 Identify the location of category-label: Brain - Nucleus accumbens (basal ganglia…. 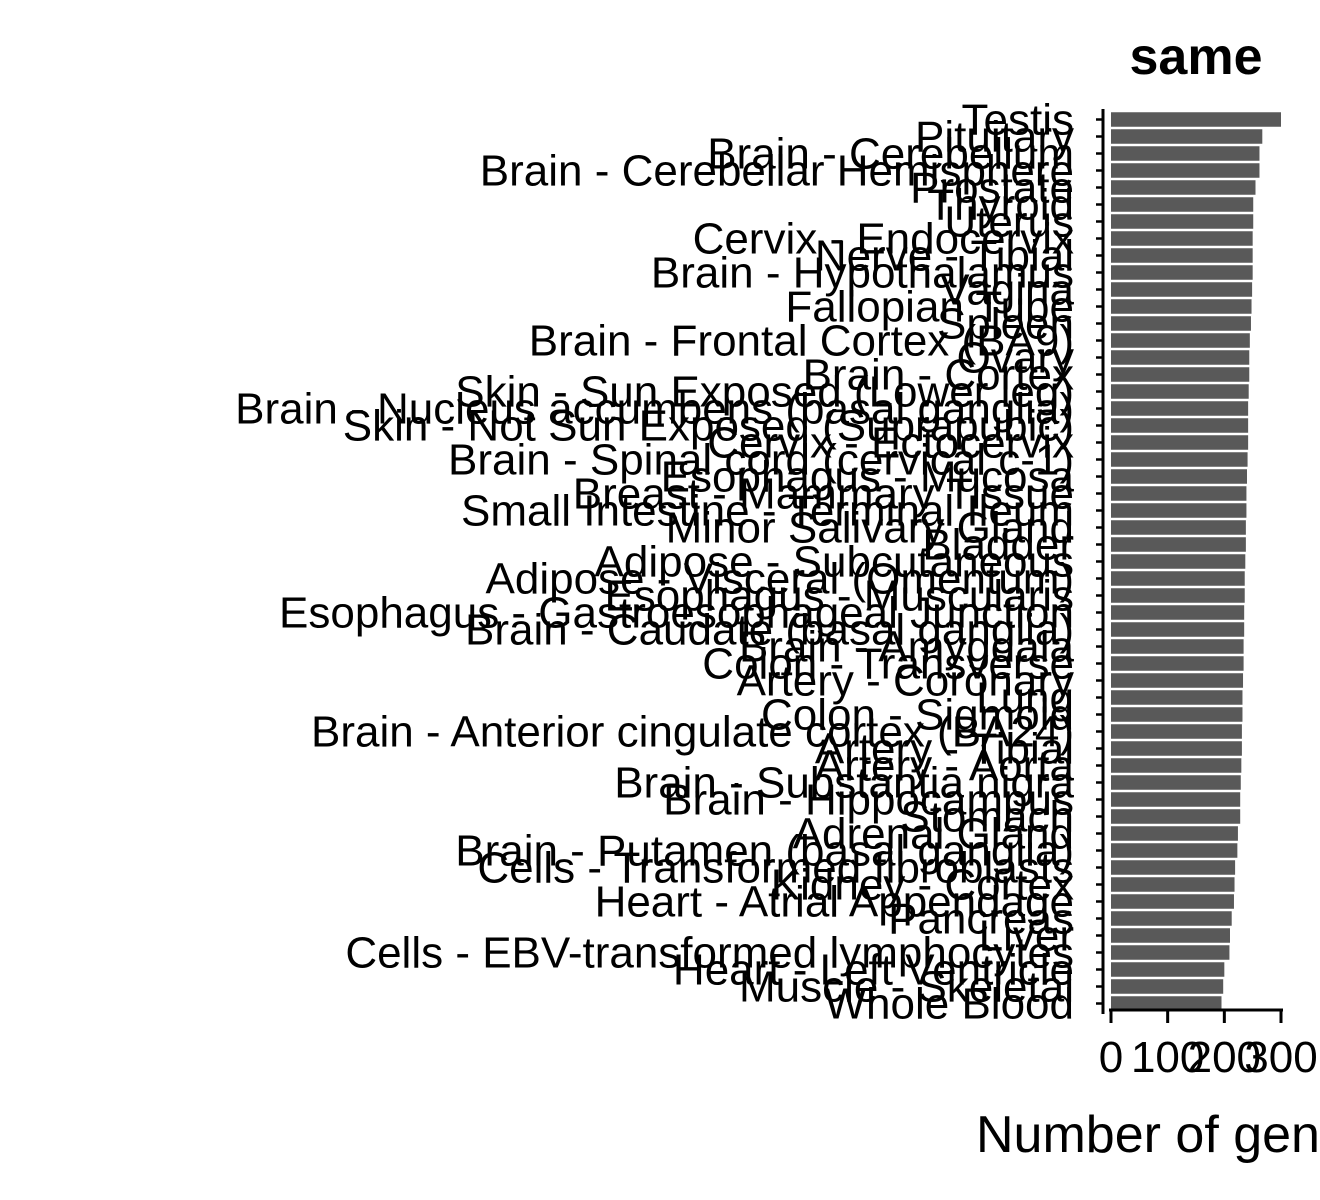
(654, 409).